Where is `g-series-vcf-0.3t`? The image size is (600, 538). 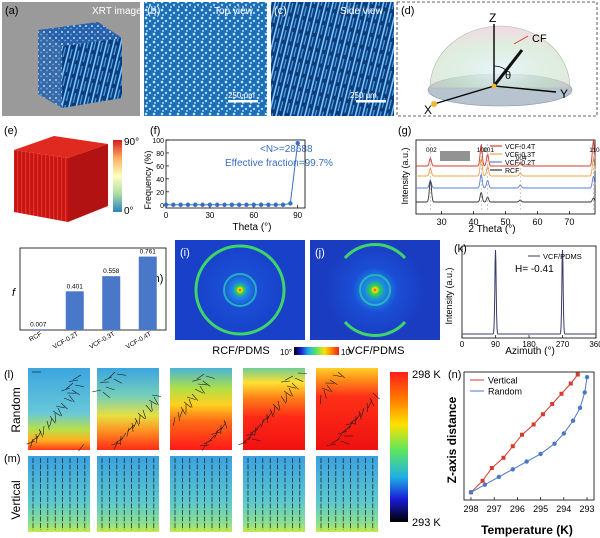 g-series-vcf-0.3t is located at coordinates (506, 167).